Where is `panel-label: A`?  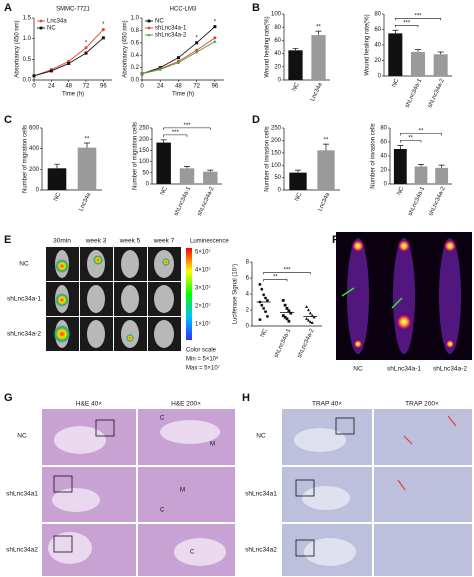 panel-label: A is located at coordinates (8, 8).